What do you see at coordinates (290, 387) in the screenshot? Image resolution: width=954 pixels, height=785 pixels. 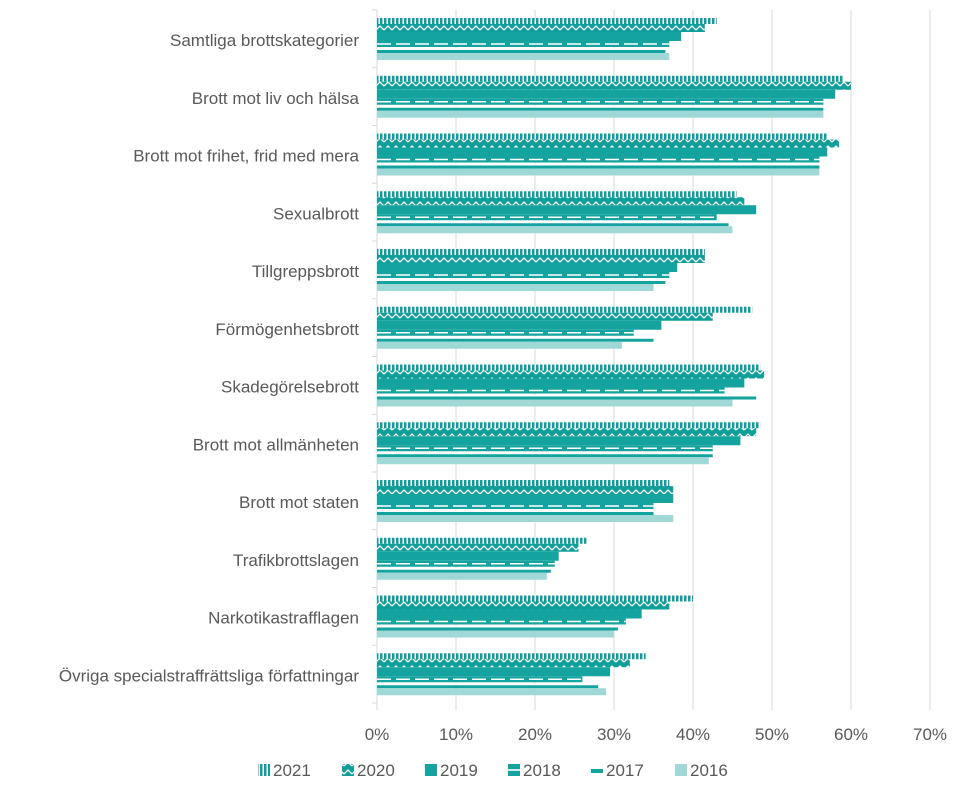 I see `category-label: Skadegörelsebrott` at bounding box center [290, 387].